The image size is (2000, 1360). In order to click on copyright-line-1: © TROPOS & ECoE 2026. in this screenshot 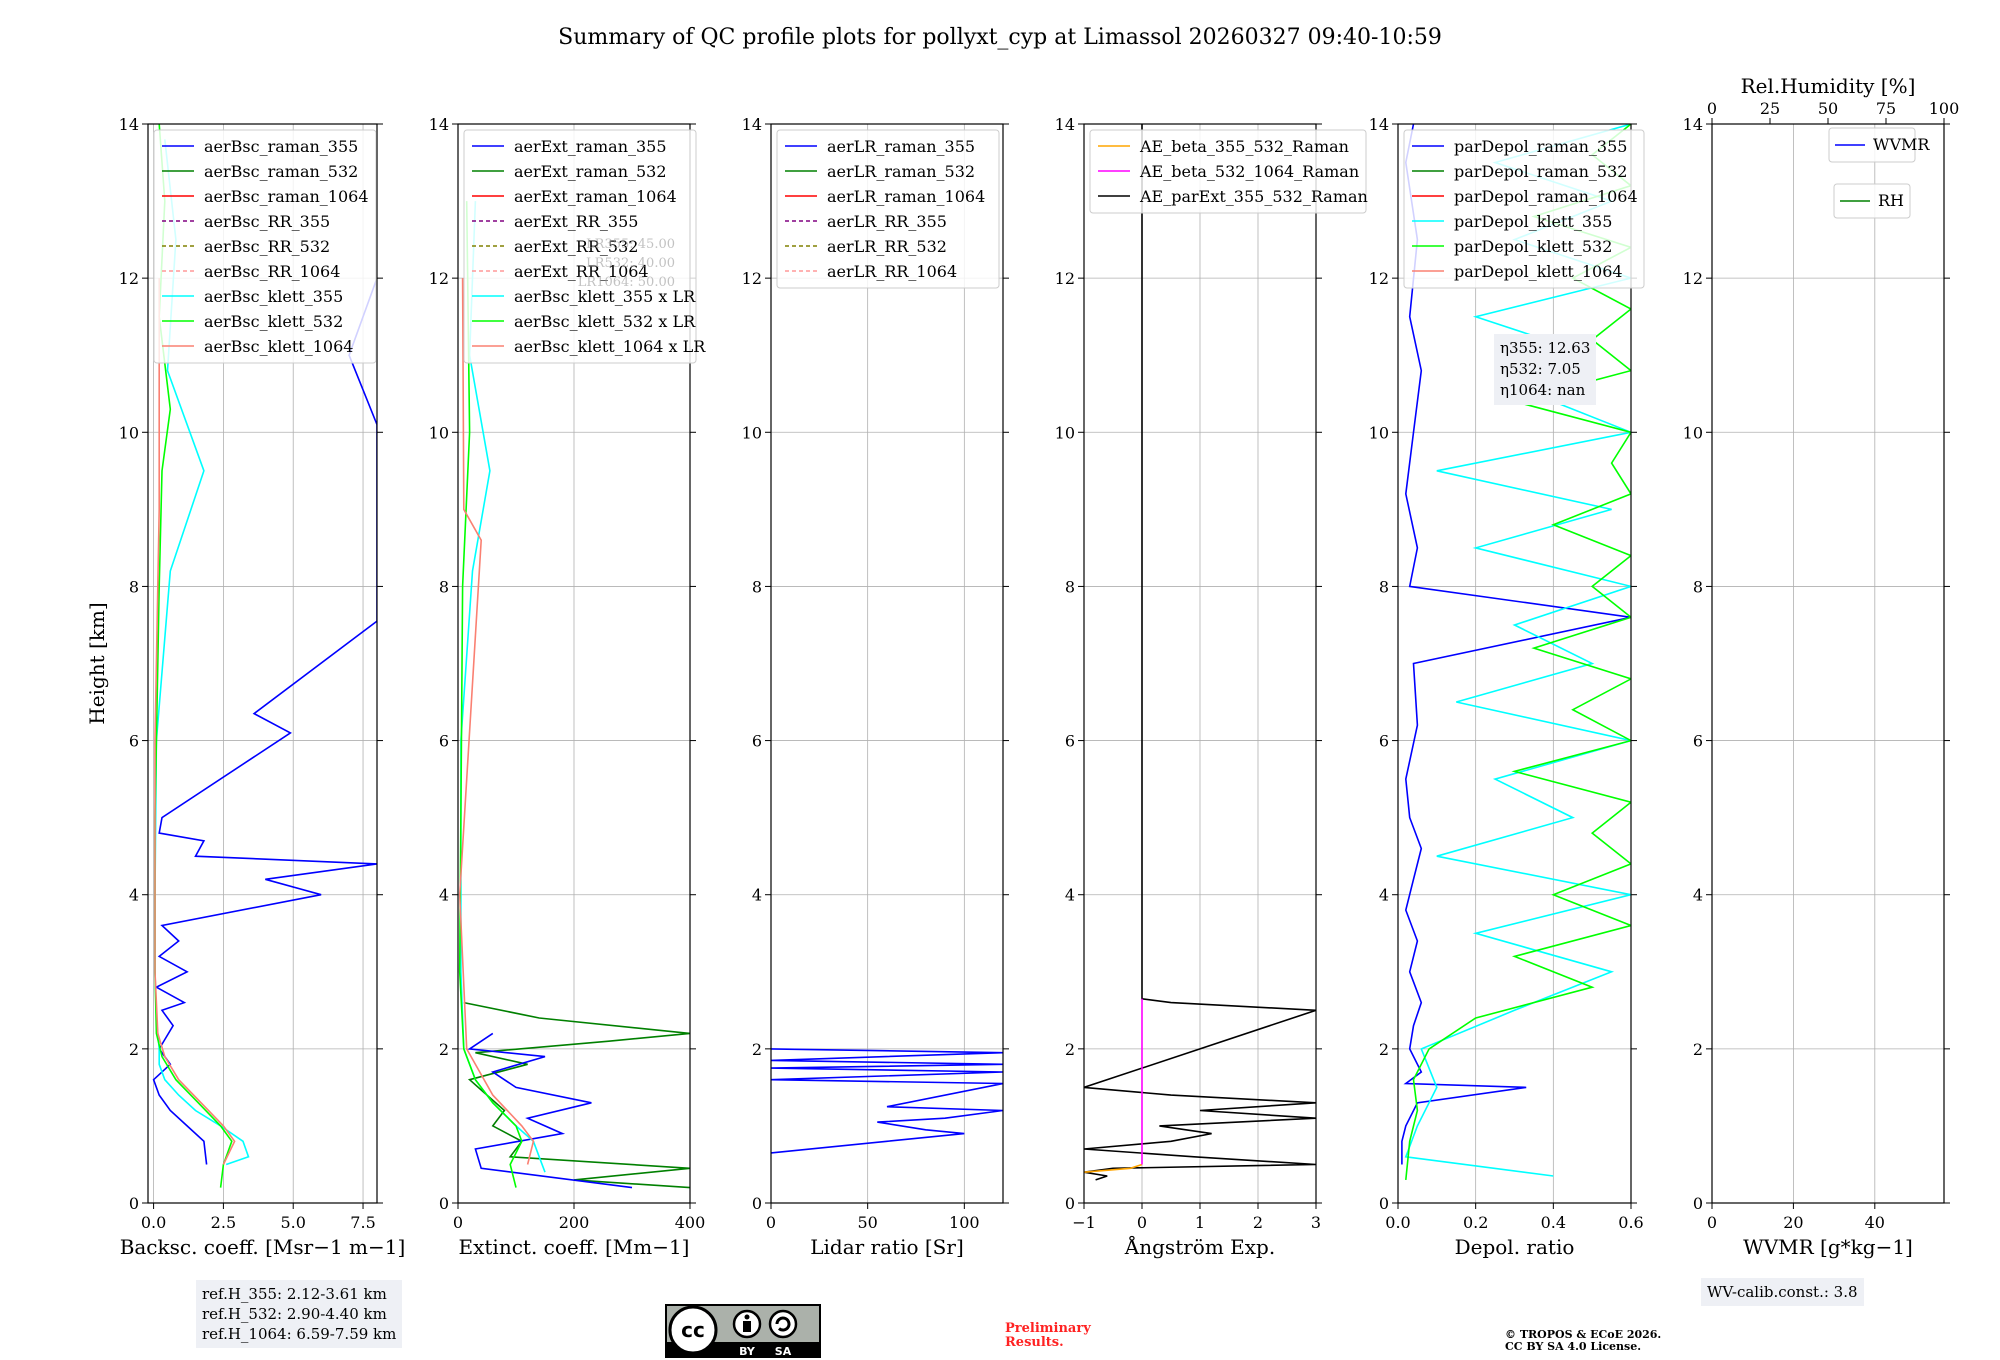, I will do `click(1583, 1334)`.